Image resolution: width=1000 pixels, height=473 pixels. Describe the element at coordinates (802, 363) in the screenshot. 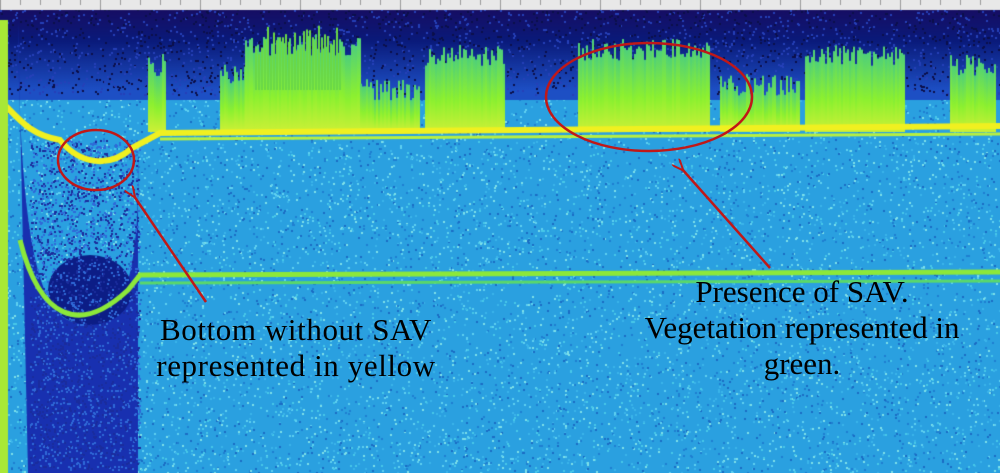

I see `caption-line: green.` at that location.